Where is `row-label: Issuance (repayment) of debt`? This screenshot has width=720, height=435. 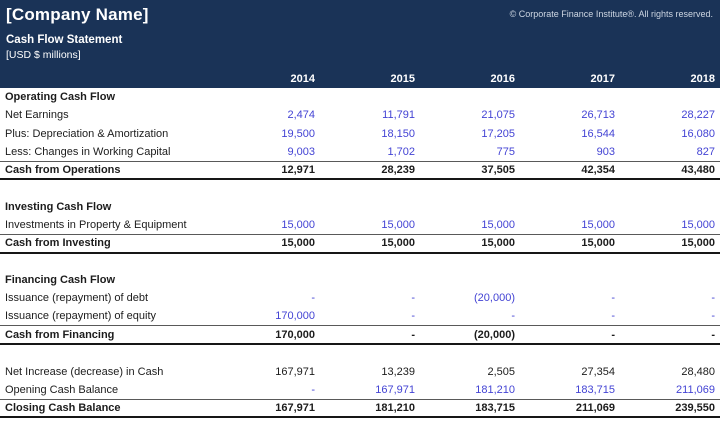
row-label: Issuance (repayment) of debt is located at coordinates (77, 298).